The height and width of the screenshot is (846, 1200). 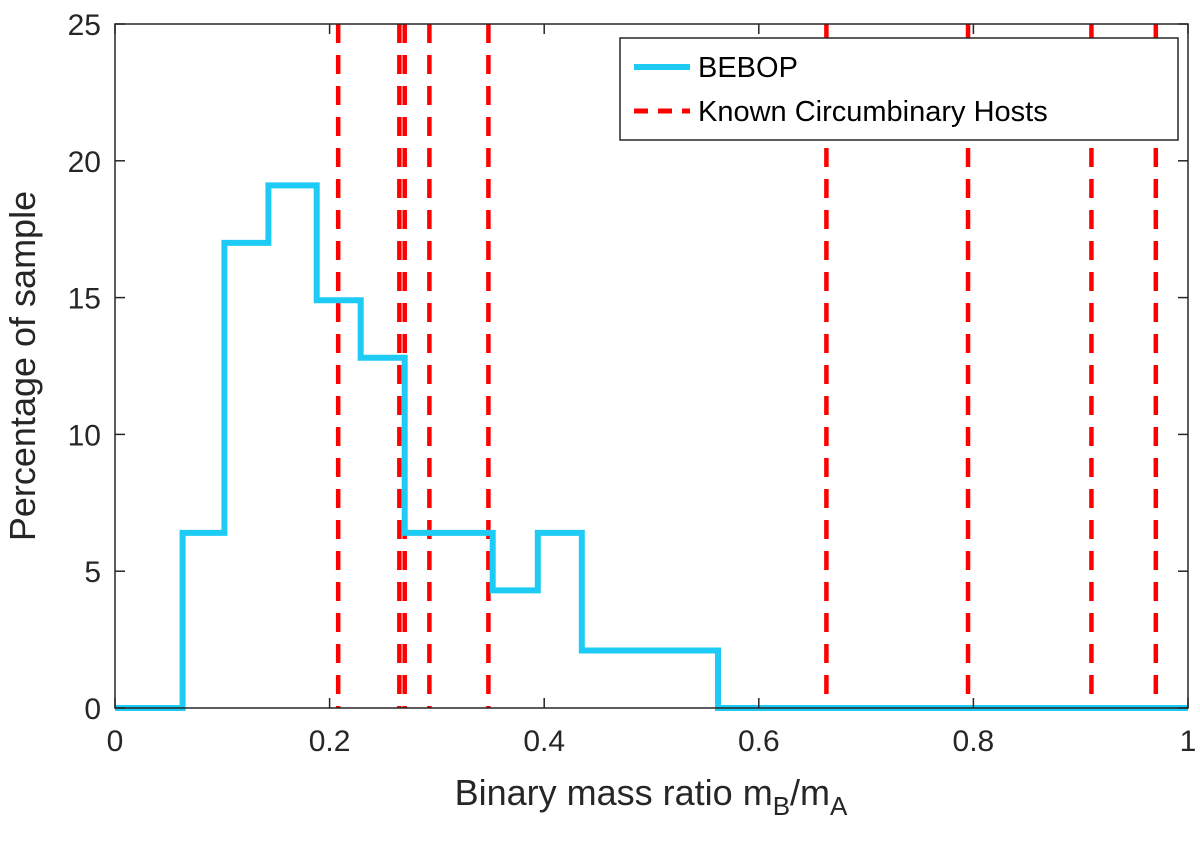 I want to click on y-tick-label: 0, so click(x=92, y=709).